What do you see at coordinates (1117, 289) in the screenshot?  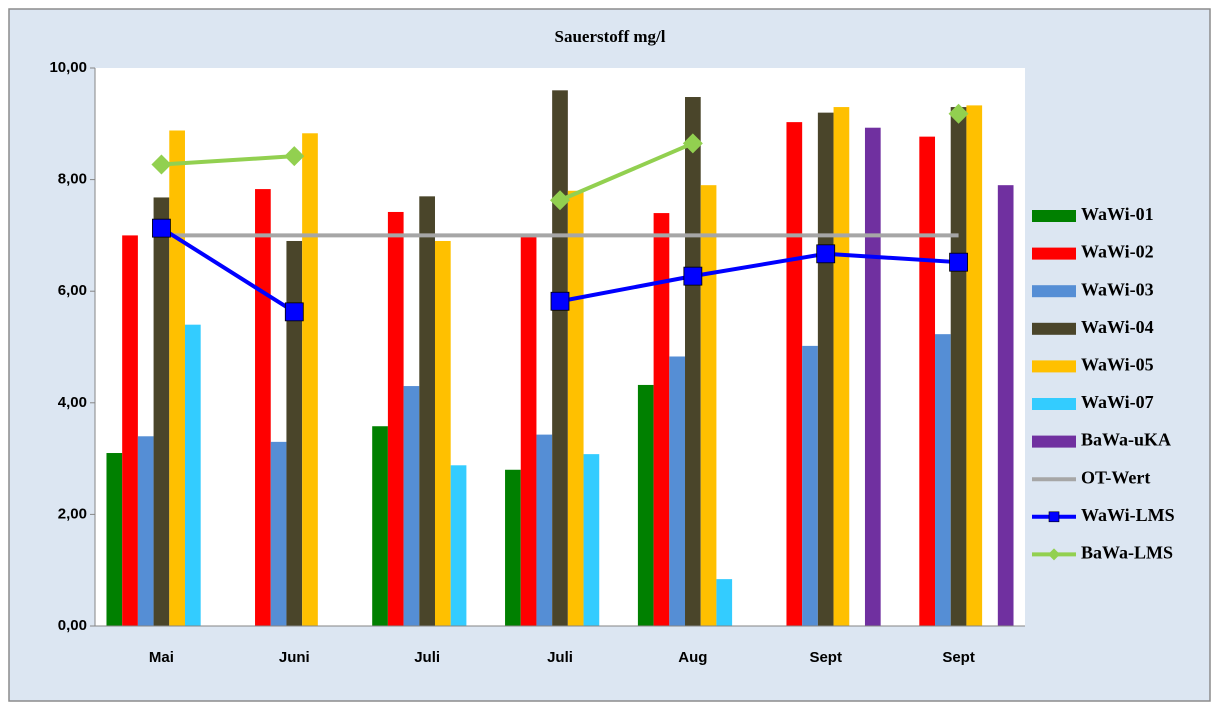 I see `legend-label: WaWi-03` at bounding box center [1117, 289].